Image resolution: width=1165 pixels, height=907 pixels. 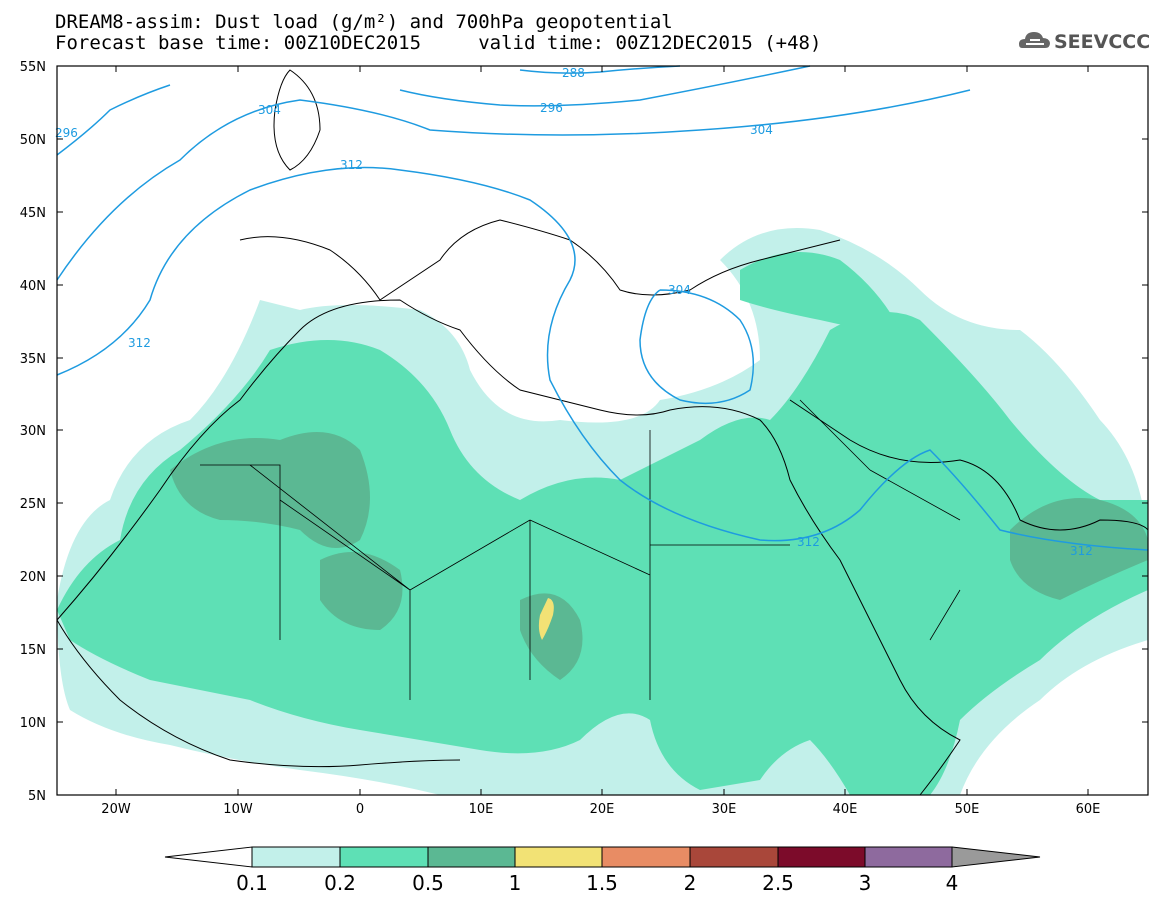 What do you see at coordinates (690, 883) in the screenshot?
I see `colorbar-label: 2` at bounding box center [690, 883].